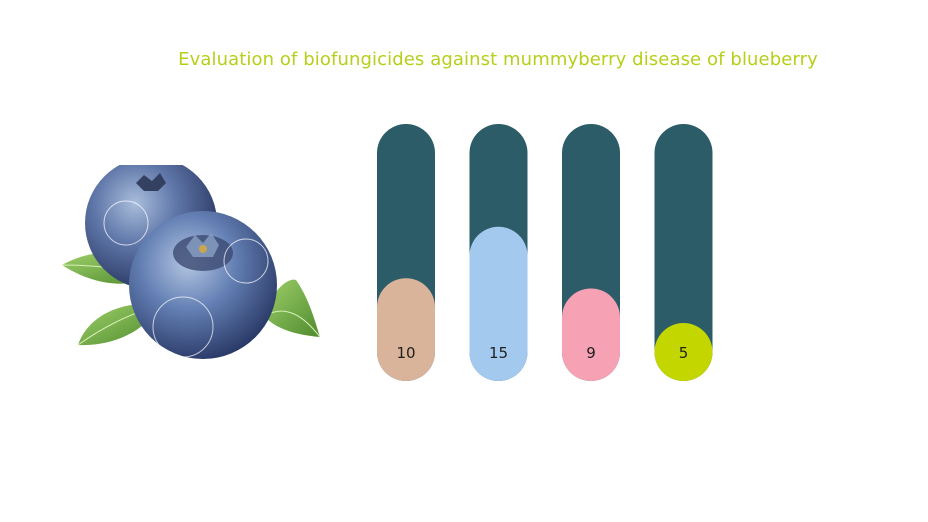 Image resolution: width=928 pixels, height=522 pixels. What do you see at coordinates (405, 353) in the screenshot?
I see `bar-value-label: 10` at bounding box center [405, 353].